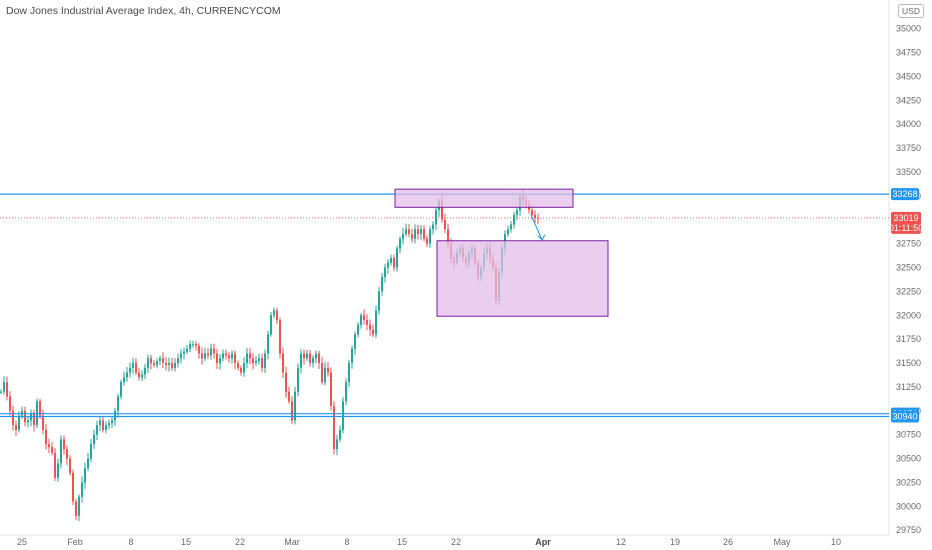 This screenshot has width=932, height=550. What do you see at coordinates (908, 363) in the screenshot?
I see `y-tick-label: 31500` at bounding box center [908, 363].